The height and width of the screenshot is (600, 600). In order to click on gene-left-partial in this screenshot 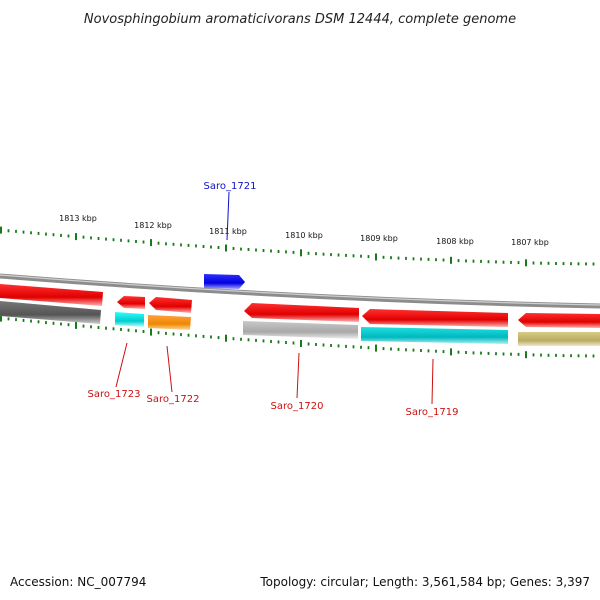, I will do `click(51, 295)`.